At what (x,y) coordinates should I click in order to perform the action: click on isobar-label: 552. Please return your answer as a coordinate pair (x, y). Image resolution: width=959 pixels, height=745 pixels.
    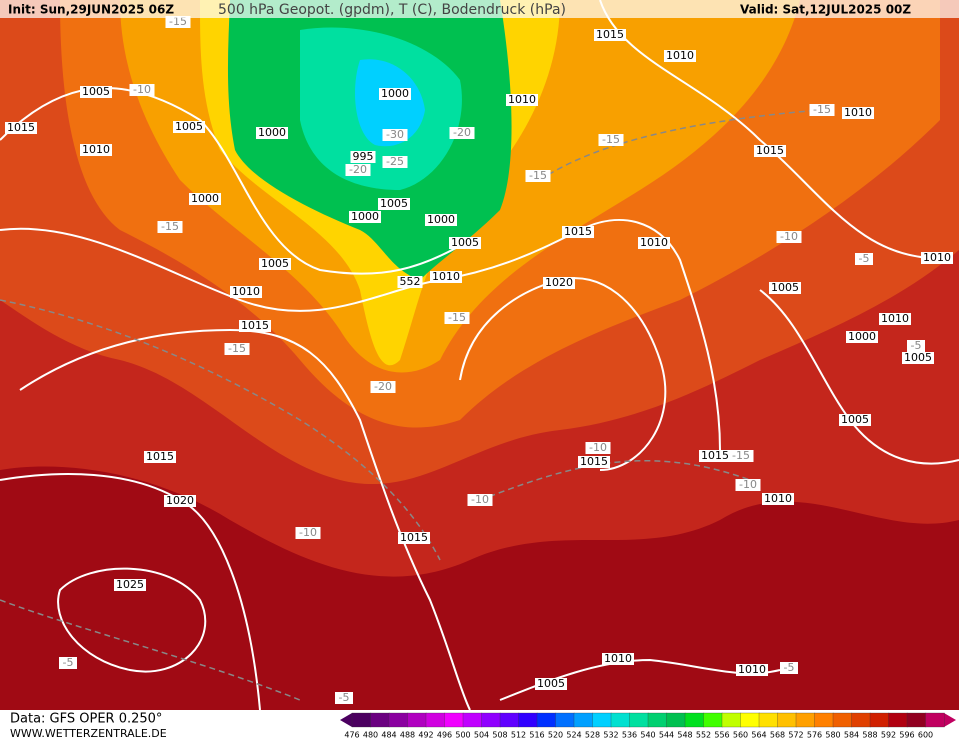
    Looking at the image, I should click on (410, 281).